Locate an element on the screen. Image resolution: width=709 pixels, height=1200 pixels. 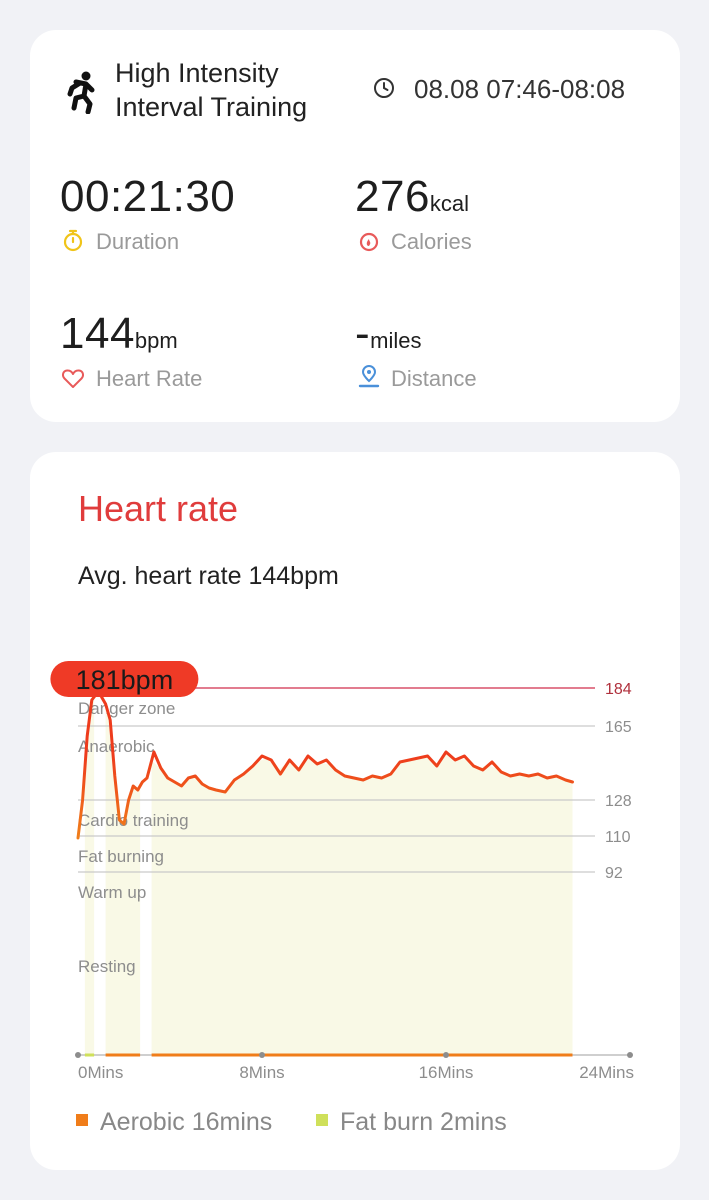
duration-value: 00:21:30 is located at coordinates (148, 196).